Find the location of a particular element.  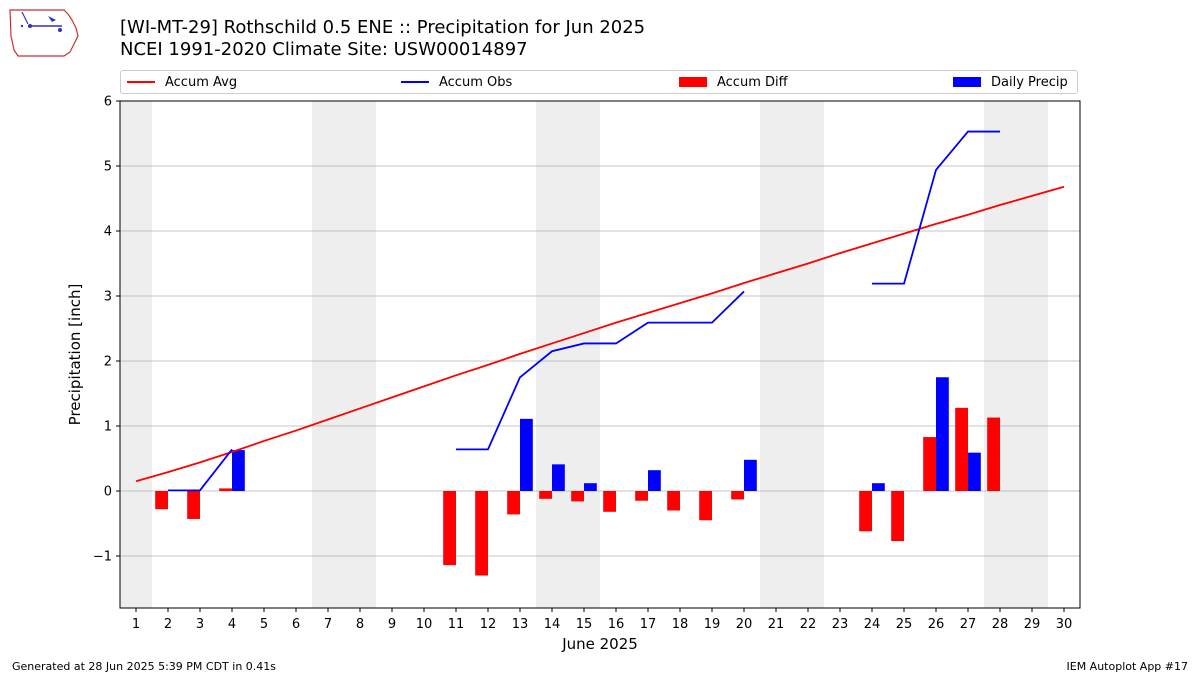

legend-swatch-accum-avg is located at coordinates (141, 82).